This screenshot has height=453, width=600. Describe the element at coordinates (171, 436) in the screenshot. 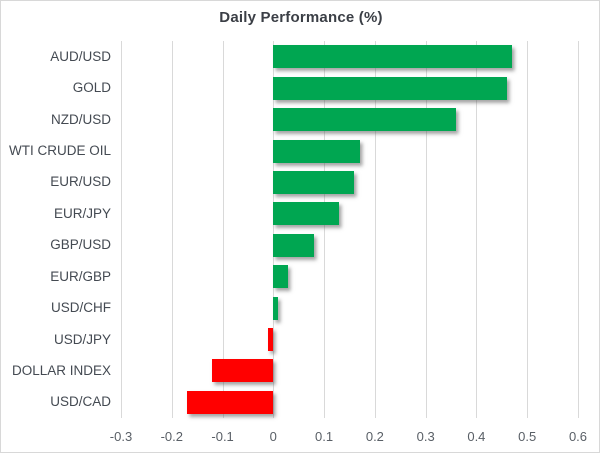

I see `x-tick-label: -0.2` at that location.